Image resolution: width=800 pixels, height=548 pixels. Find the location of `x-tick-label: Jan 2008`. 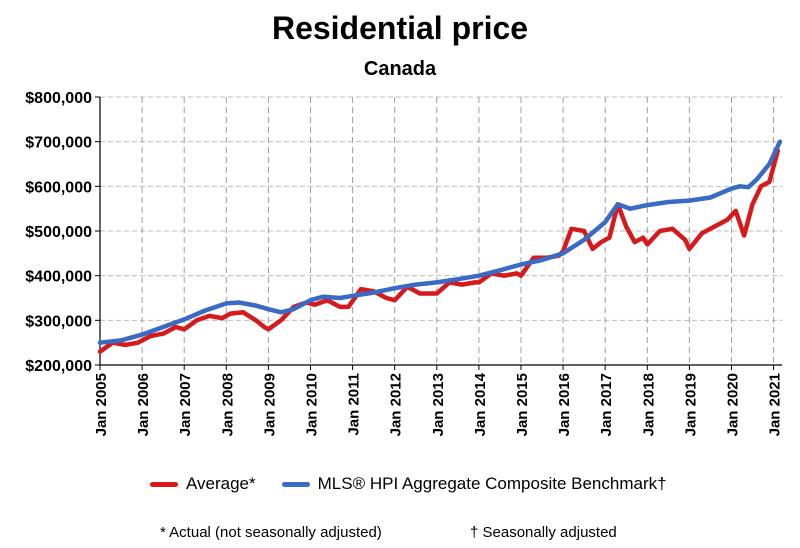

x-tick-label: Jan 2008 is located at coordinates (227, 404).